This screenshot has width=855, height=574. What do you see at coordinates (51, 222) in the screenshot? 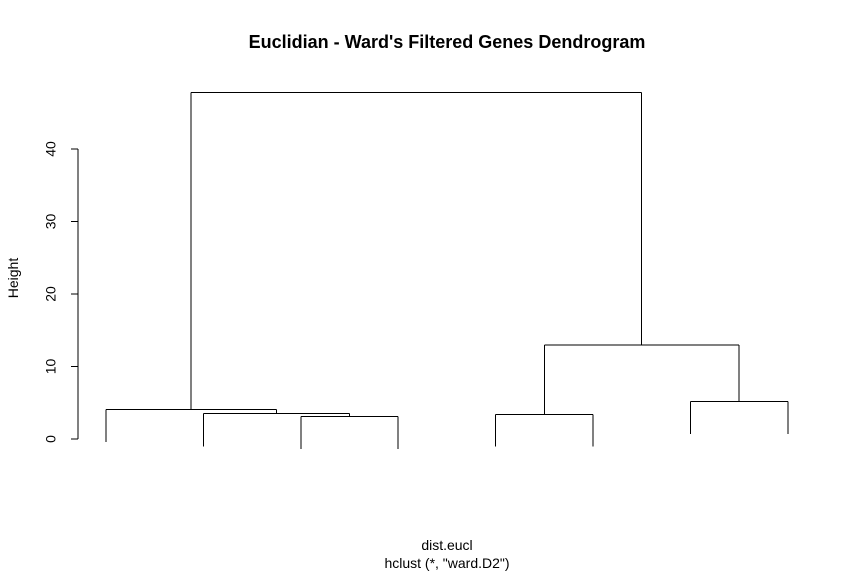
I see `y-tick-label: 30` at bounding box center [51, 222].